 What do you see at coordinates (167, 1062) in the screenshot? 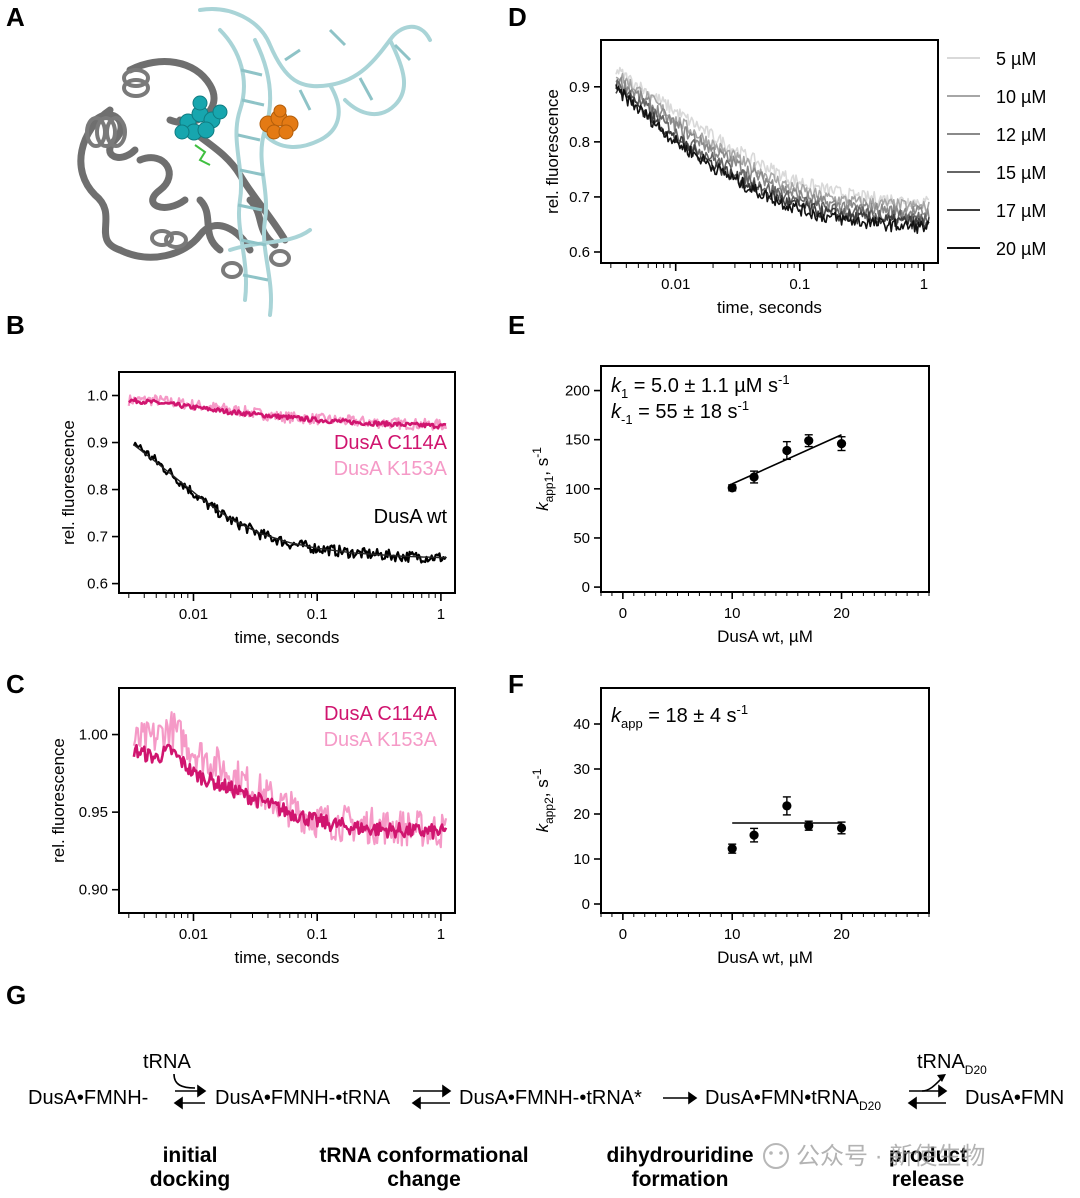
I see `scheme-tRNA-in: tRNA` at bounding box center [167, 1062].